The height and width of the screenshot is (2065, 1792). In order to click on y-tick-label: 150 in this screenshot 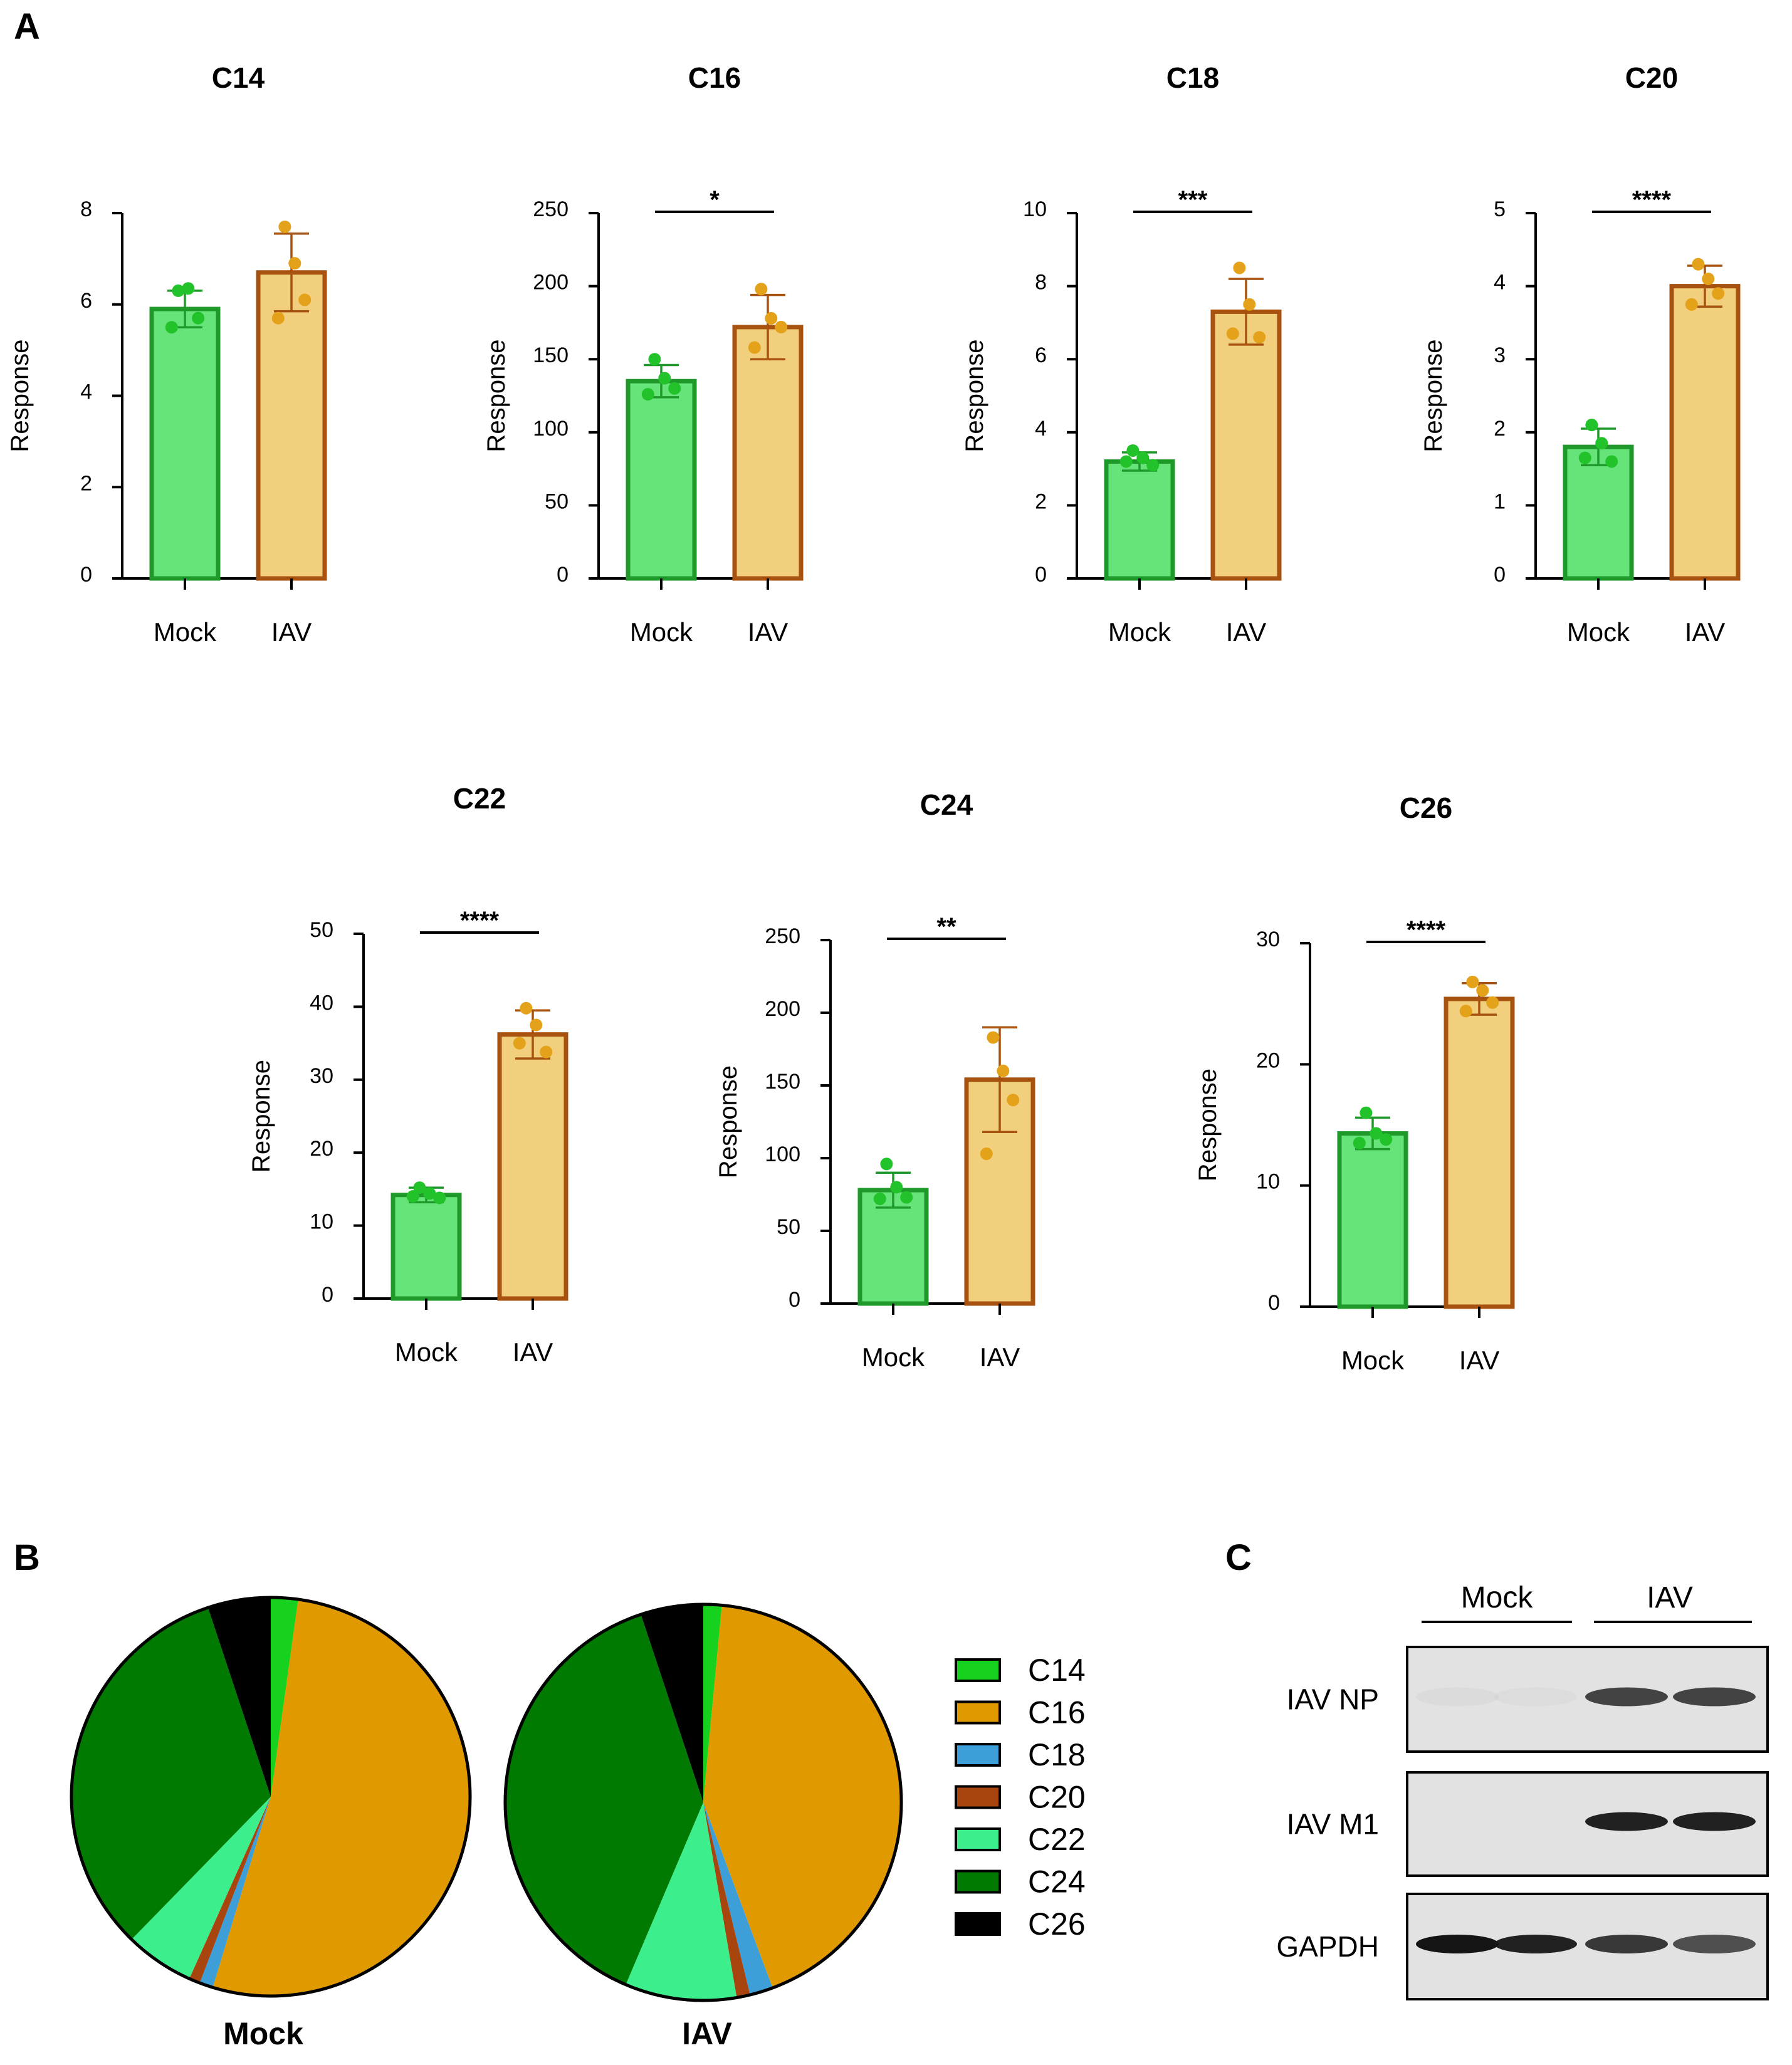, I will do `click(551, 355)`.